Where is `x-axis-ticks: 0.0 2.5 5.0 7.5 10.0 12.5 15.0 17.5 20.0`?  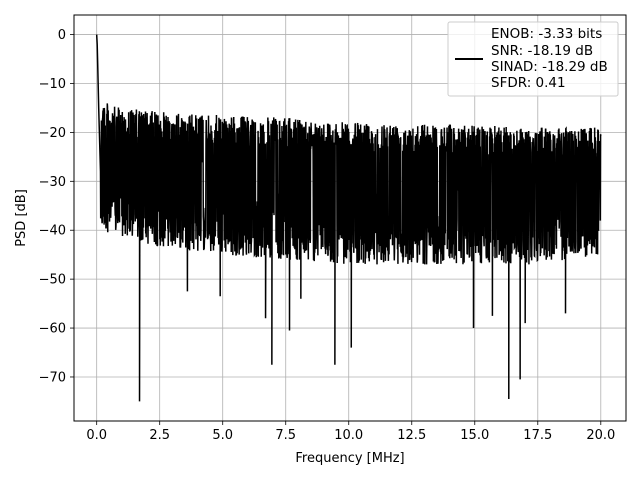
x-axis-ticks: 0.0 2.5 5.0 7.5 10.0 12.5 15.0 17.5 20.0 is located at coordinates (350, 432).